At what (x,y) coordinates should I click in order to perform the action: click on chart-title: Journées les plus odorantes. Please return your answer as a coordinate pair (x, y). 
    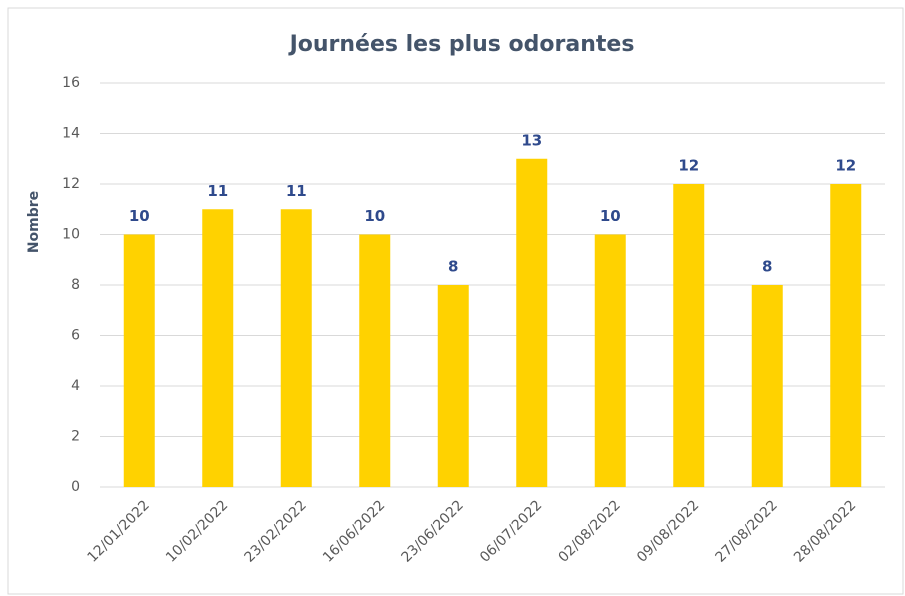
    Looking at the image, I should click on (461, 44).